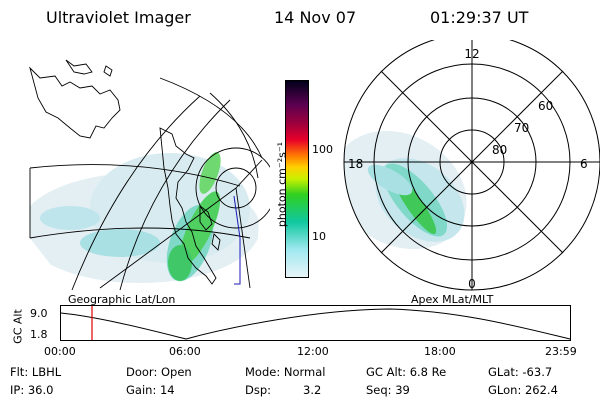 The height and width of the screenshot is (400, 600). Describe the element at coordinates (60, 351) in the screenshot. I see `timeline-xtick-0000: 00:00` at that location.